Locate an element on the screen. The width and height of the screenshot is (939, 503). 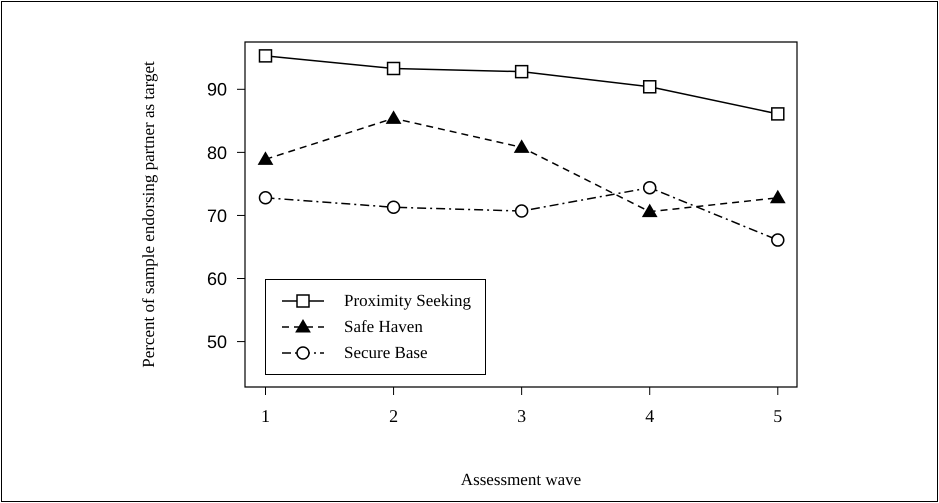
y-tick-label: 70 is located at coordinates (216, 216).